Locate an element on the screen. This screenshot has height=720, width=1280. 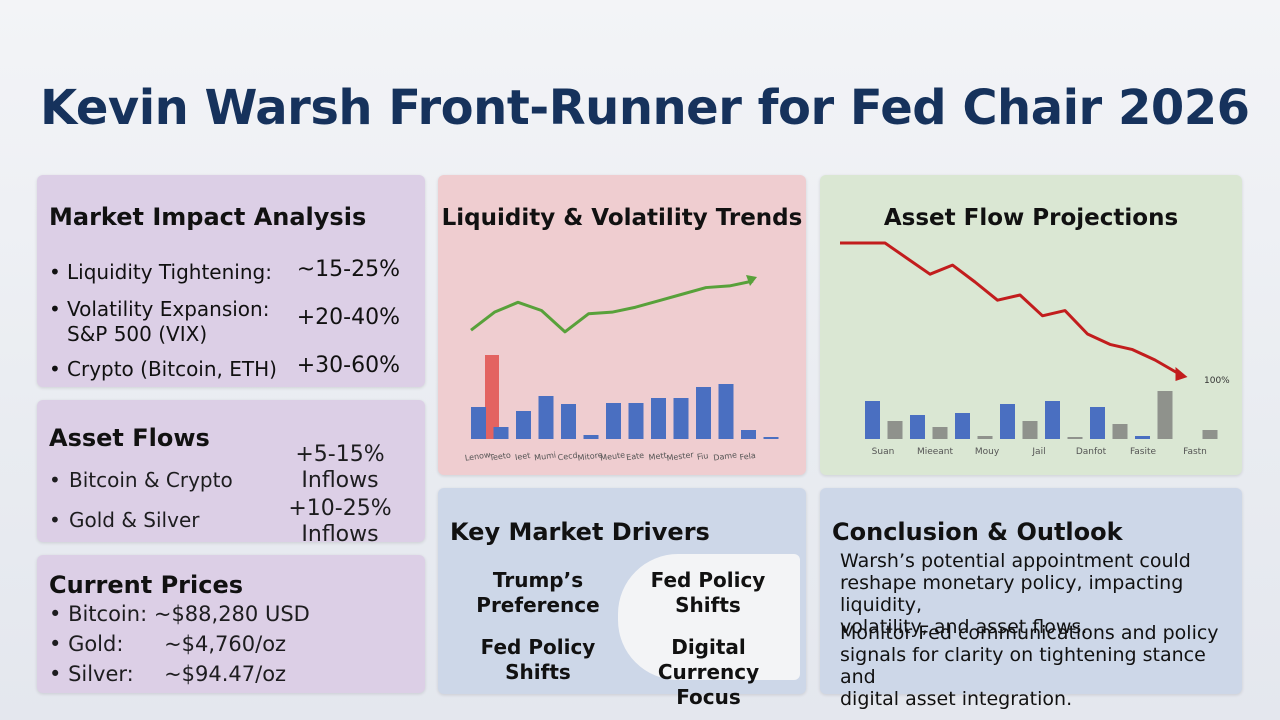
driver-trump-preference: Trump’s Preference is located at coordinates (538, 592).